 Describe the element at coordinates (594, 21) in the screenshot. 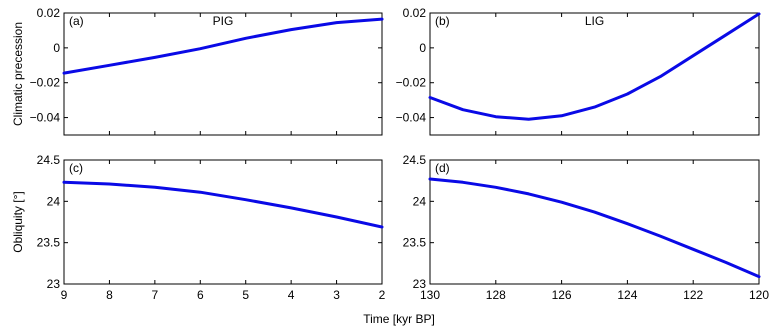

I see `panel-title: LIG` at that location.